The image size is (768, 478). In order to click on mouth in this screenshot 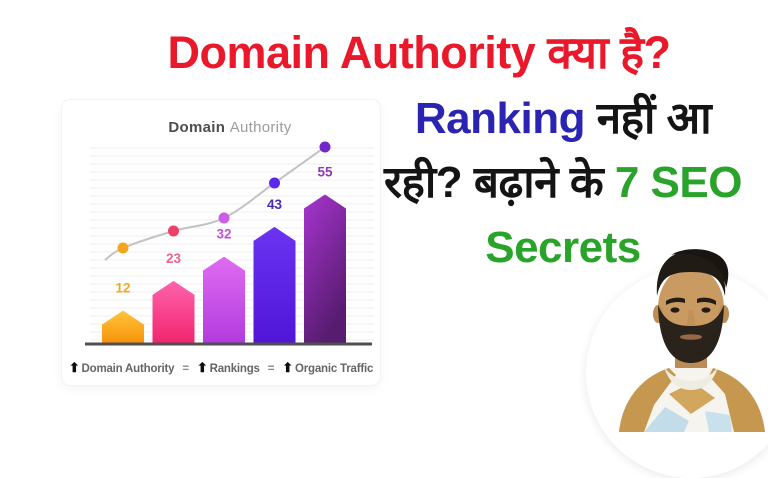, I will do `click(691, 337)`.